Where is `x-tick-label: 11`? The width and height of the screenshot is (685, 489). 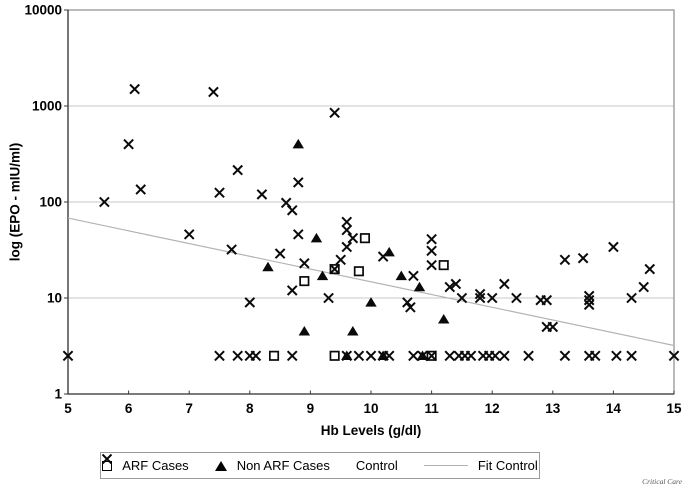 x-tick-label: 11 is located at coordinates (431, 408).